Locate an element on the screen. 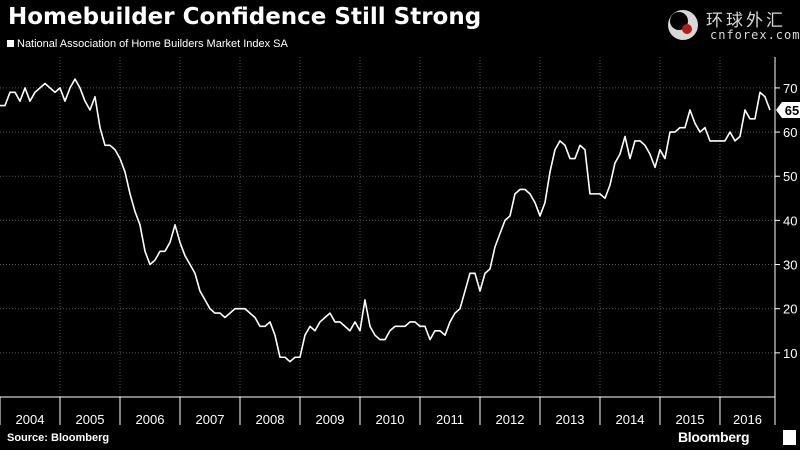 This screenshot has width=800, height=450. y-tick-label-20: 20 is located at coordinates (790, 309).